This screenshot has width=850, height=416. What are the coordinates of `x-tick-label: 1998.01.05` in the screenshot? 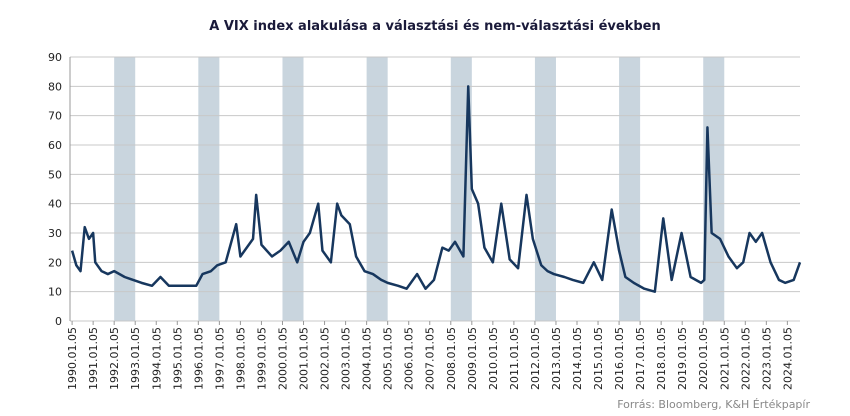 It's located at (240, 358).